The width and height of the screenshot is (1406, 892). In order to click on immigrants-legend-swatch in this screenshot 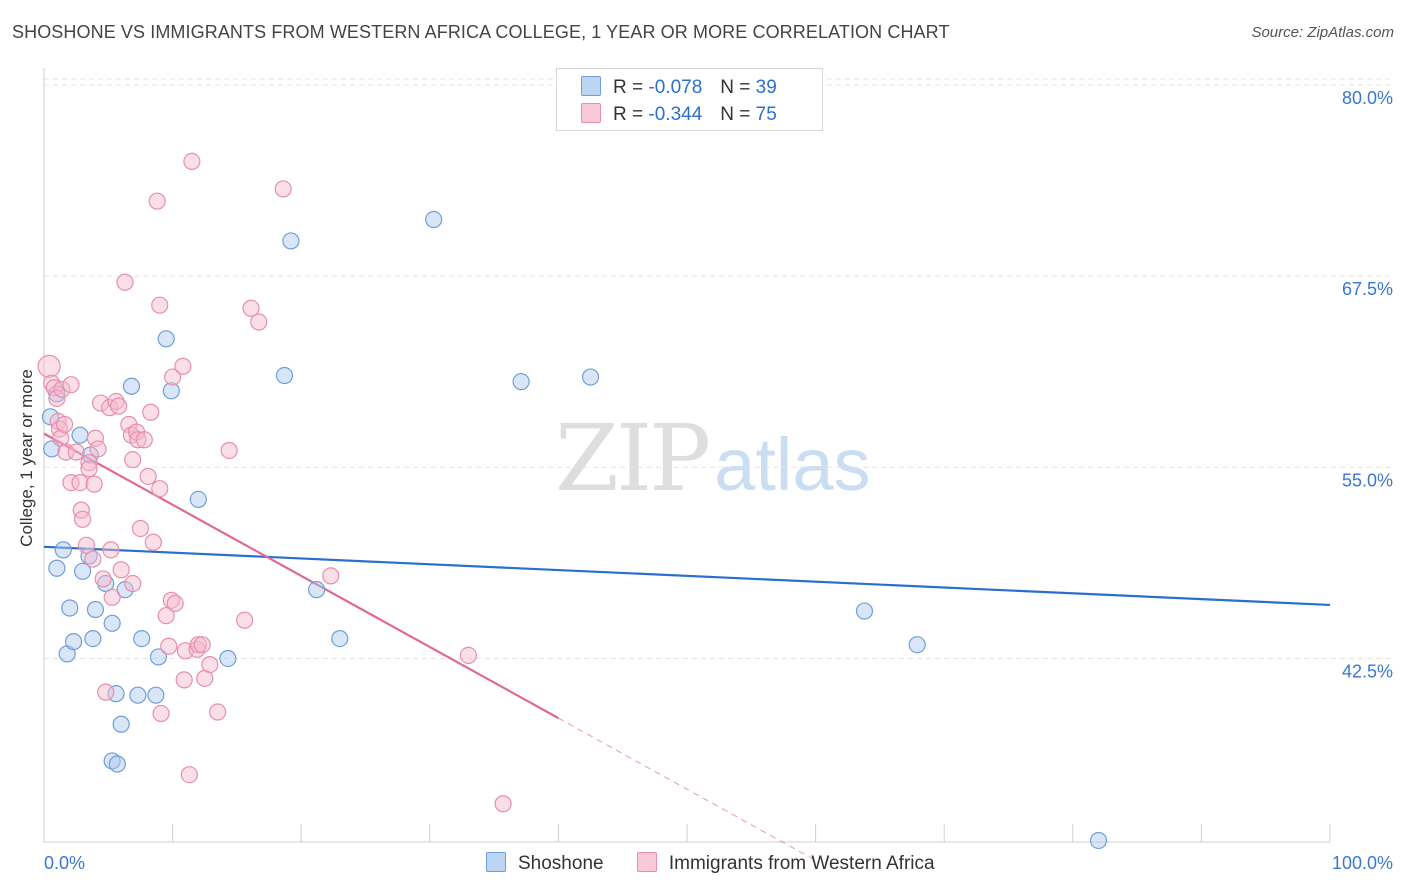, I will do `click(646, 862)`.